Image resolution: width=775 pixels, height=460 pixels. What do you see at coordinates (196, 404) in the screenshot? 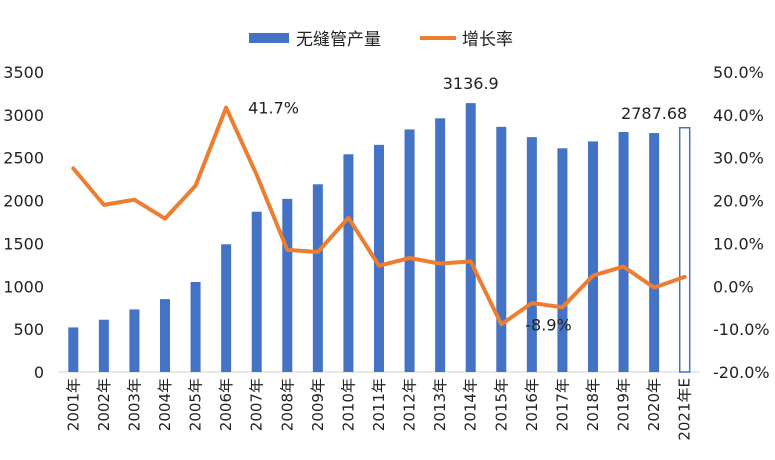
I see `x-tick-label: 2005年` at bounding box center [196, 404].